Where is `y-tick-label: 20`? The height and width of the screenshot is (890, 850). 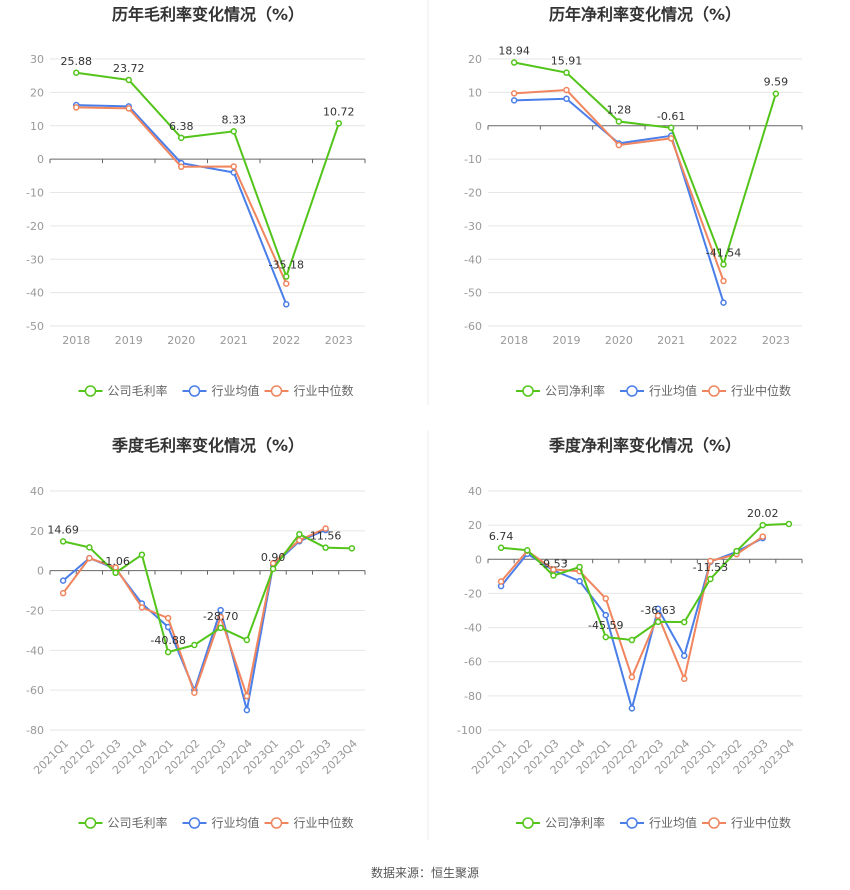
y-tick-label: 20 is located at coordinates (37, 531).